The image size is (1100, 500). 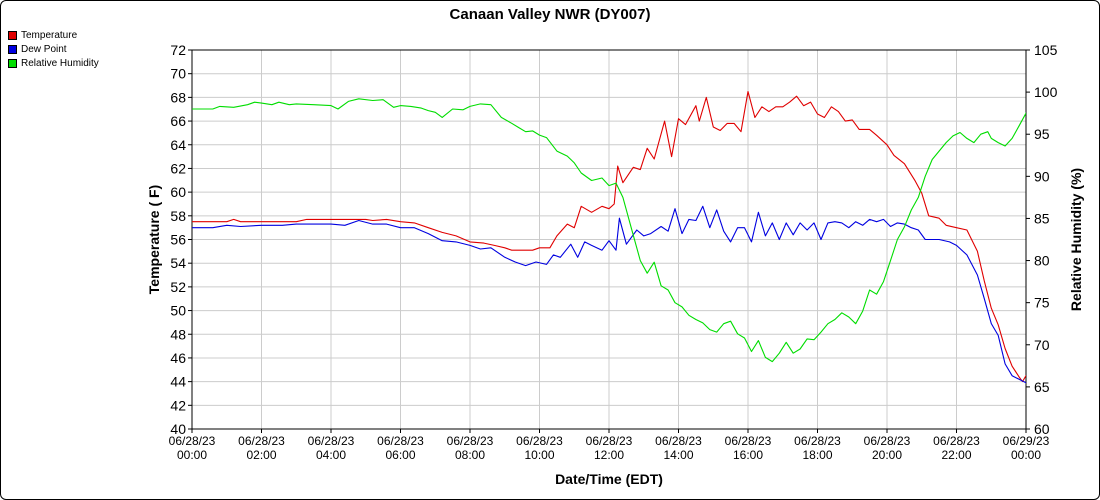 I want to click on x-axis-label: Date/Time (EDT), so click(x=609, y=479).